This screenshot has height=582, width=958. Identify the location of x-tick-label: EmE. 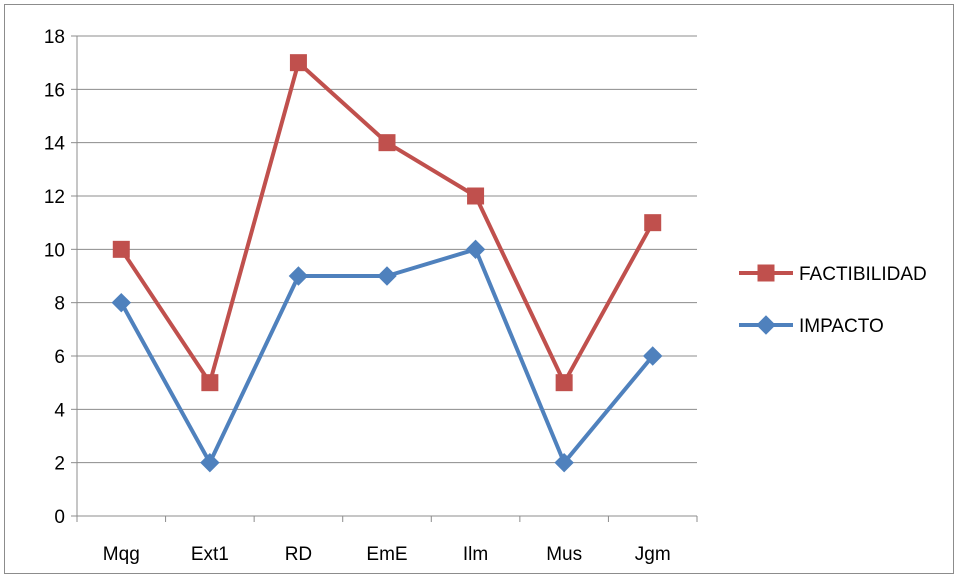
(386, 554).